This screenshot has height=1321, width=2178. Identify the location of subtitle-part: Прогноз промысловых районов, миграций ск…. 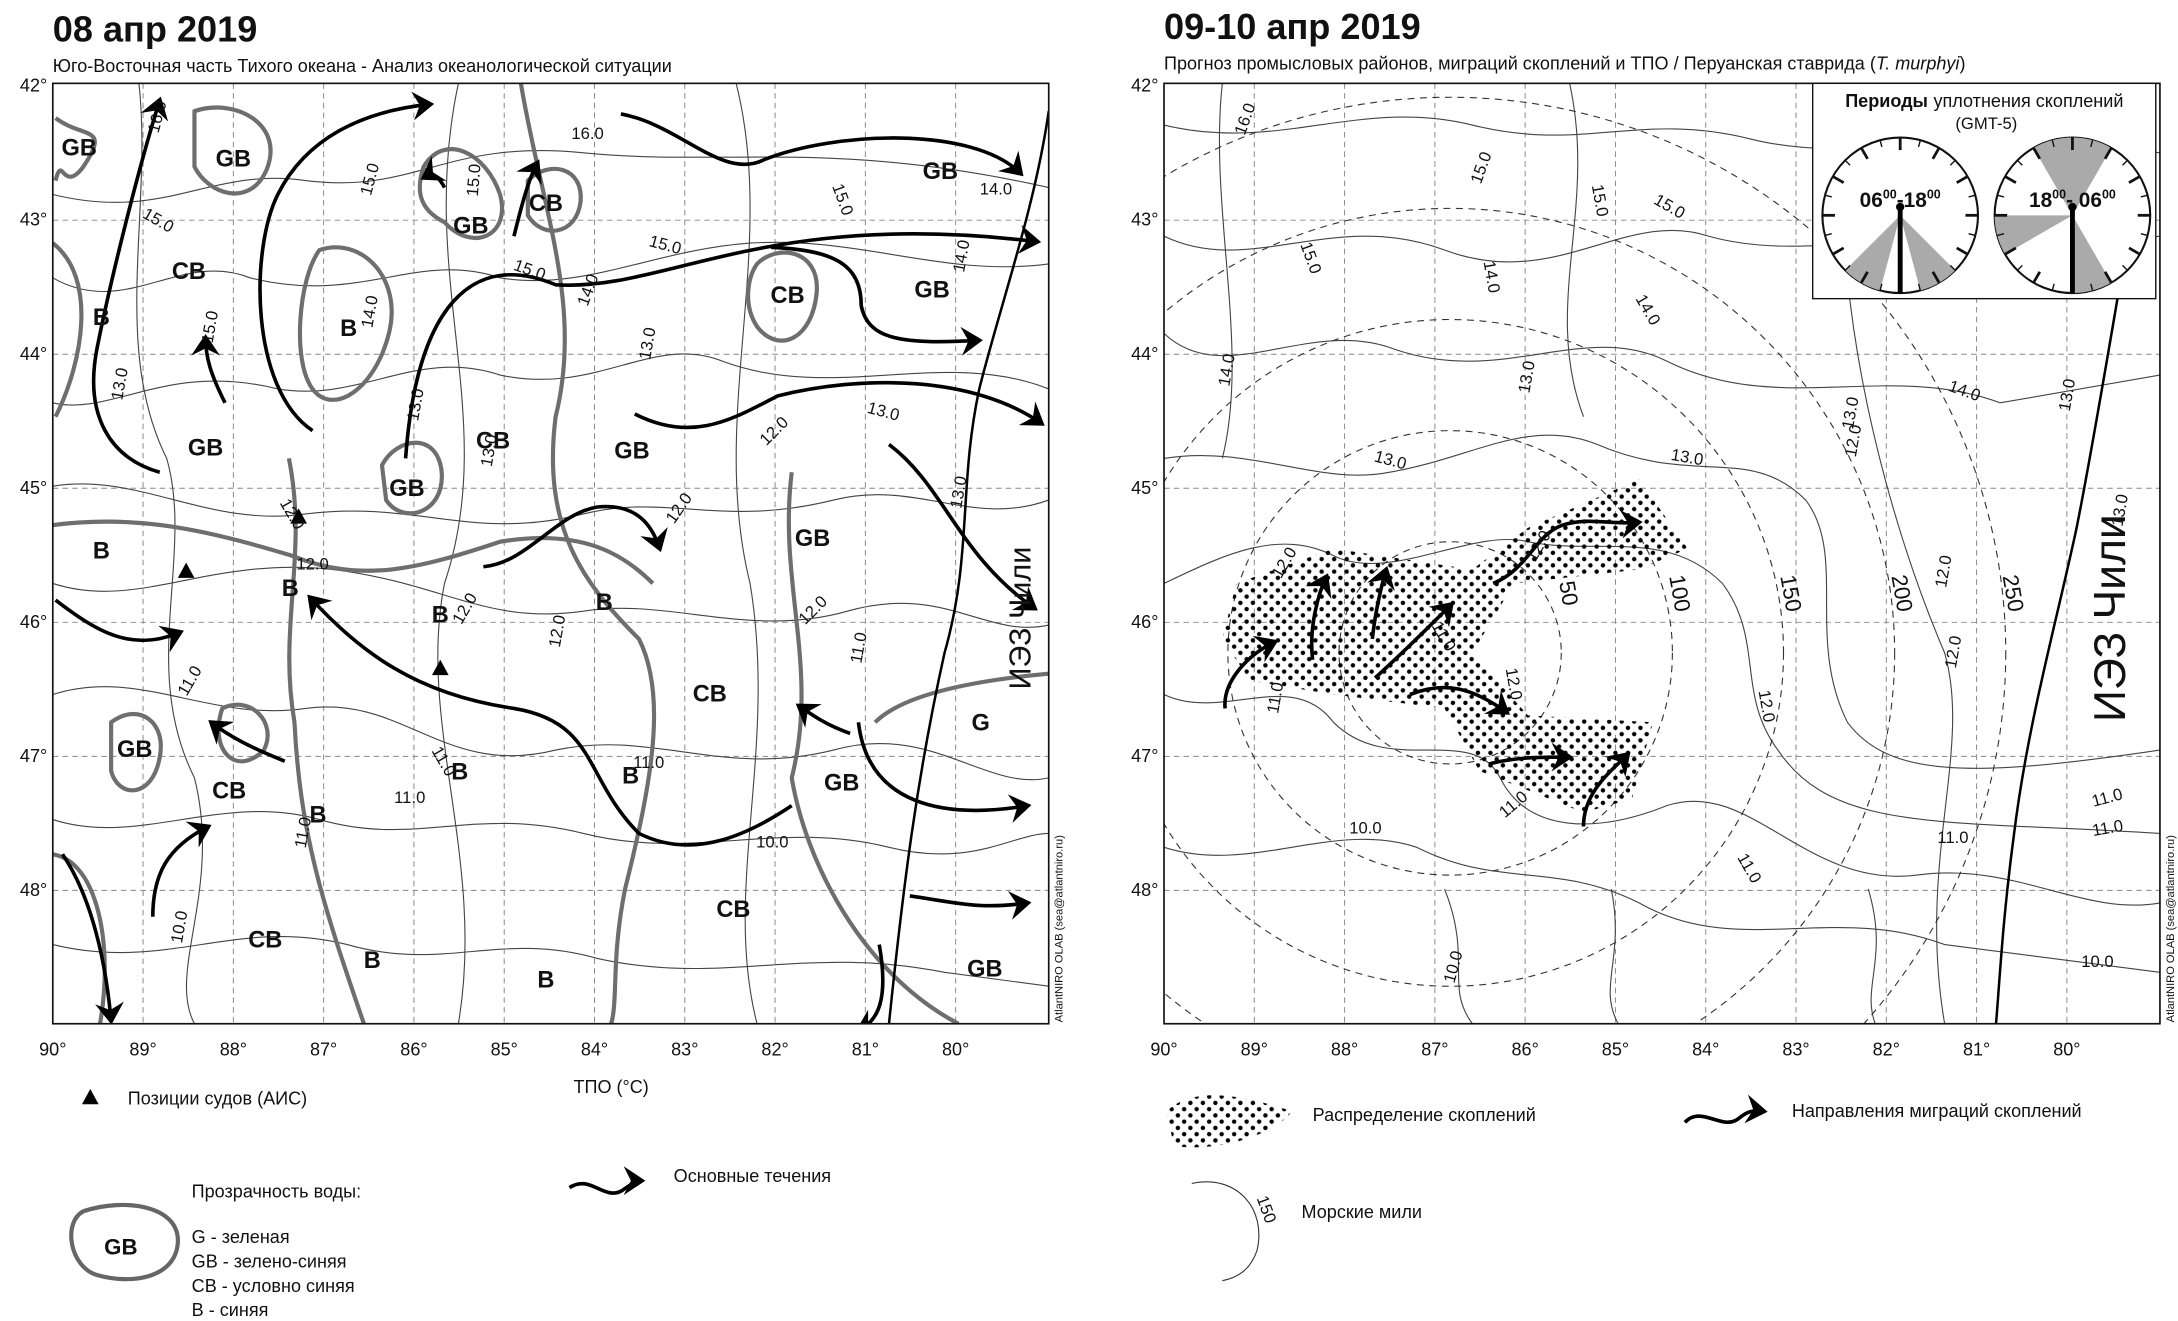
(1520, 63).